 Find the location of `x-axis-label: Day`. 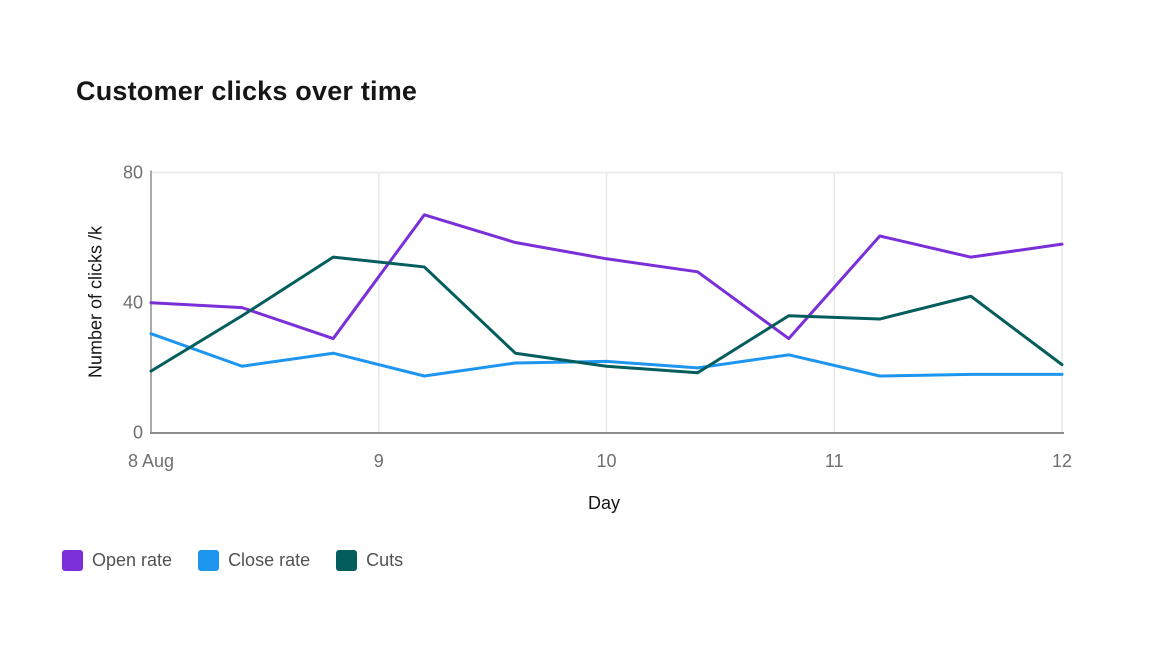

x-axis-label: Day is located at coordinates (604, 503).